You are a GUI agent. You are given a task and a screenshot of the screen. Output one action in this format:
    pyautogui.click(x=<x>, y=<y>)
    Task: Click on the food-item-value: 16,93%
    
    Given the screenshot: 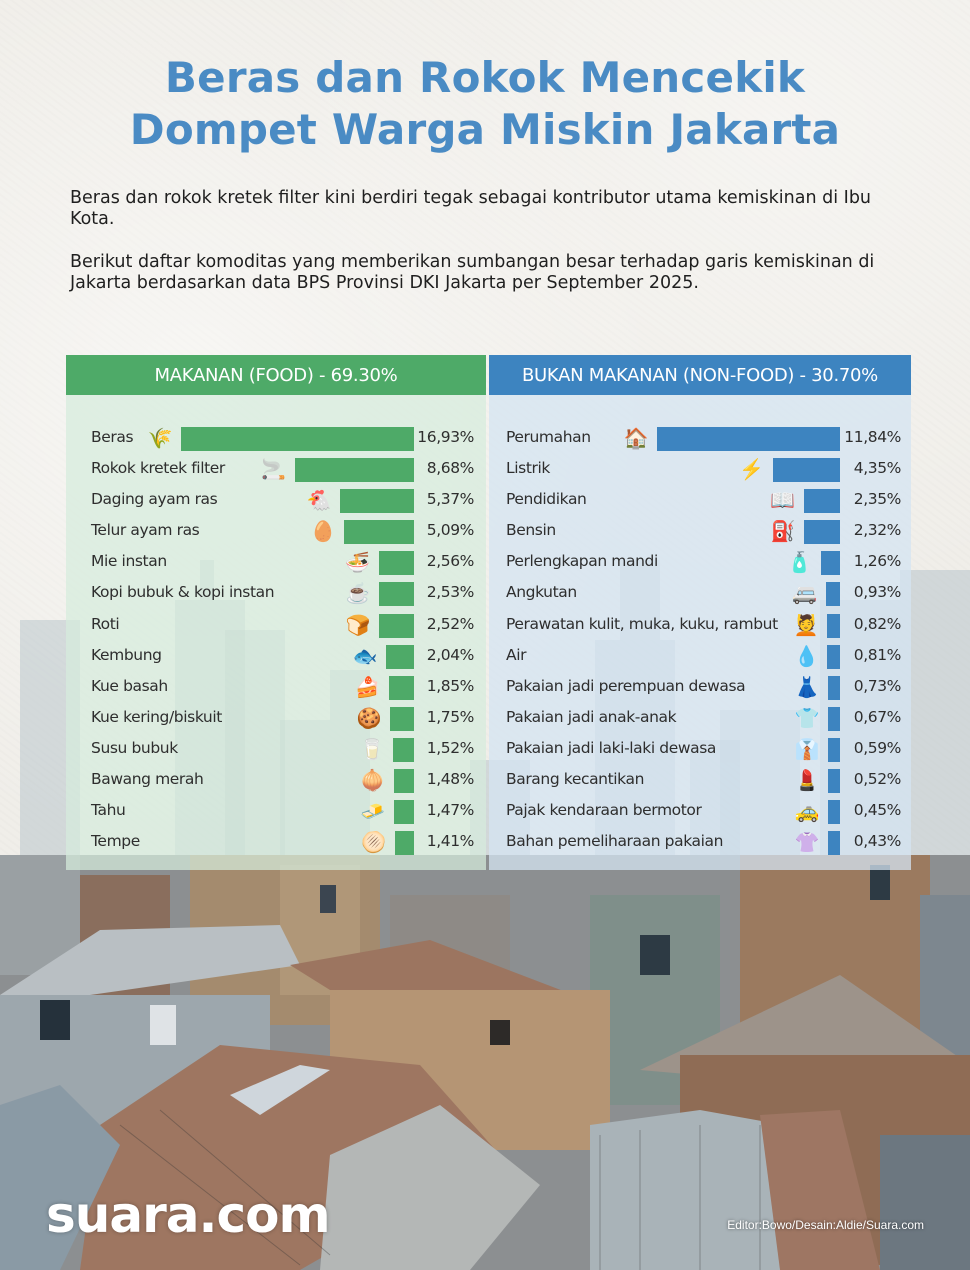 What is the action you would take?
    pyautogui.click(x=445, y=437)
    